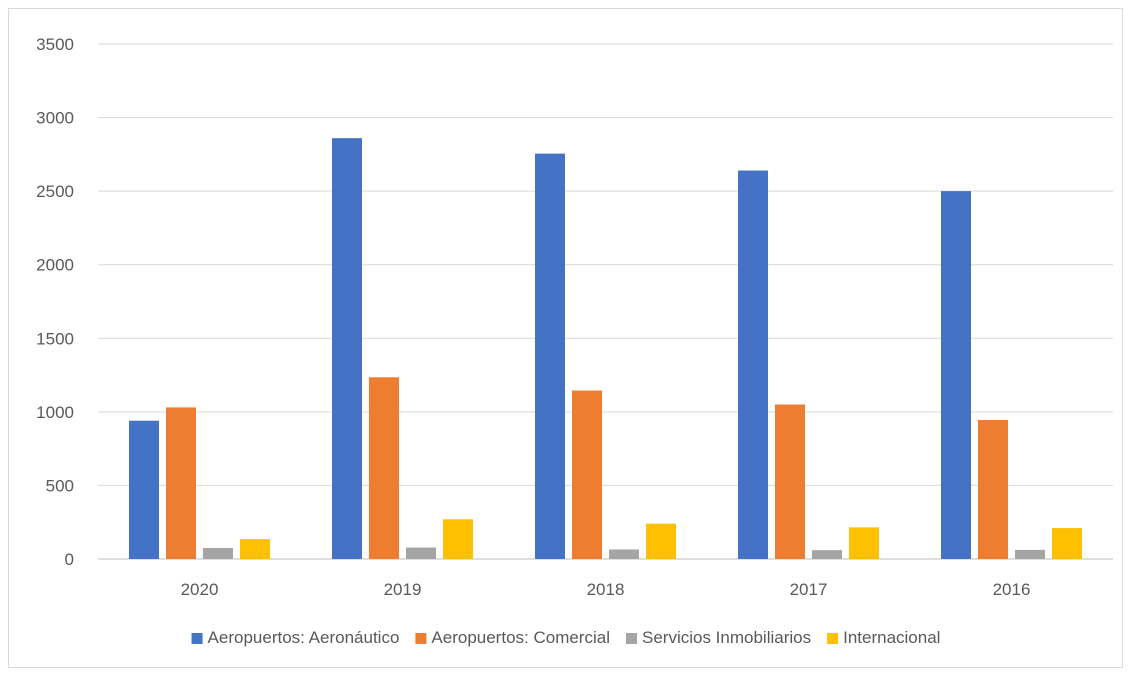 The image size is (1132, 675). What do you see at coordinates (726, 637) in the screenshot?
I see `legend-label: Servicios Inmobiliarios` at bounding box center [726, 637].